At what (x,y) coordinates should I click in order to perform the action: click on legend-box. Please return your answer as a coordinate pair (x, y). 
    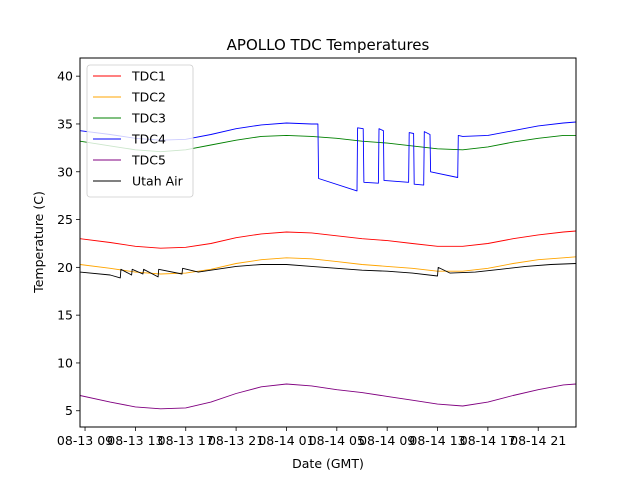
    Looking at the image, I should click on (140, 131).